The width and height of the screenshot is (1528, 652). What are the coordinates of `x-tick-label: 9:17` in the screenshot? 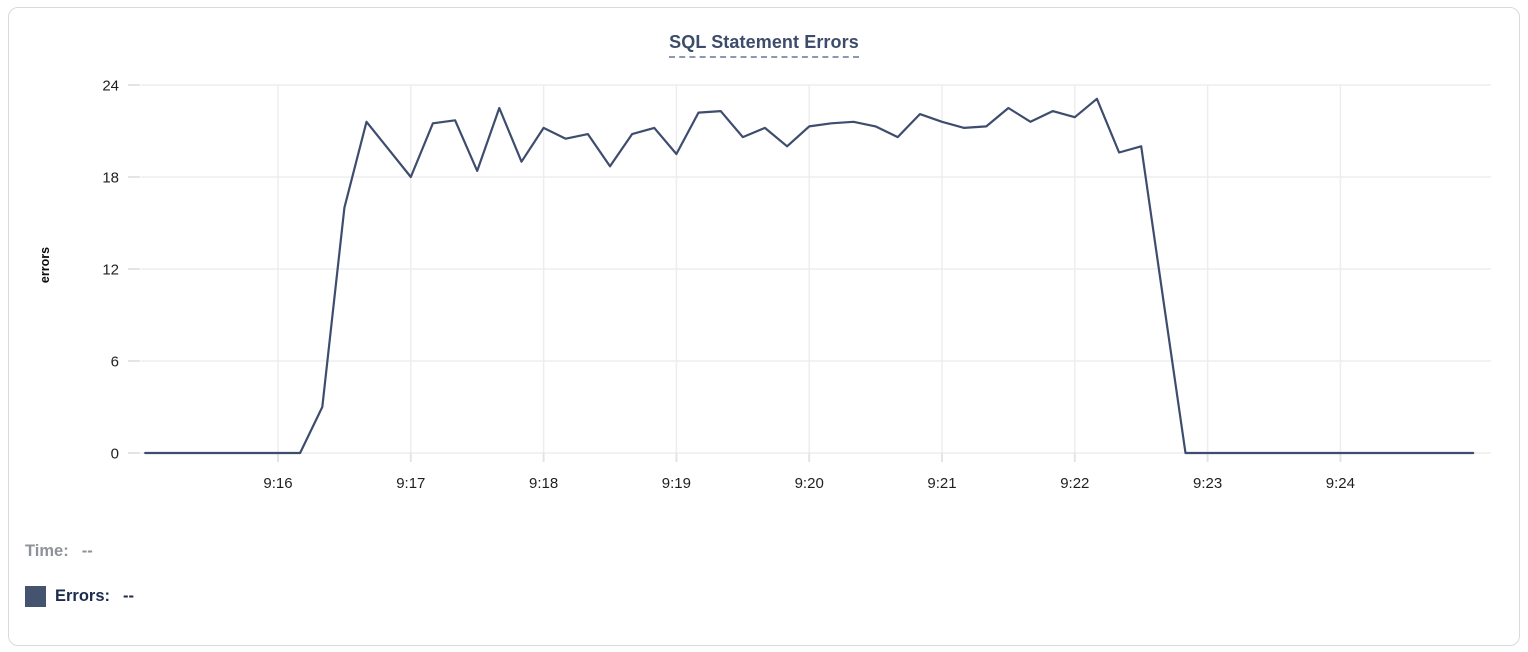 It's located at (410, 483).